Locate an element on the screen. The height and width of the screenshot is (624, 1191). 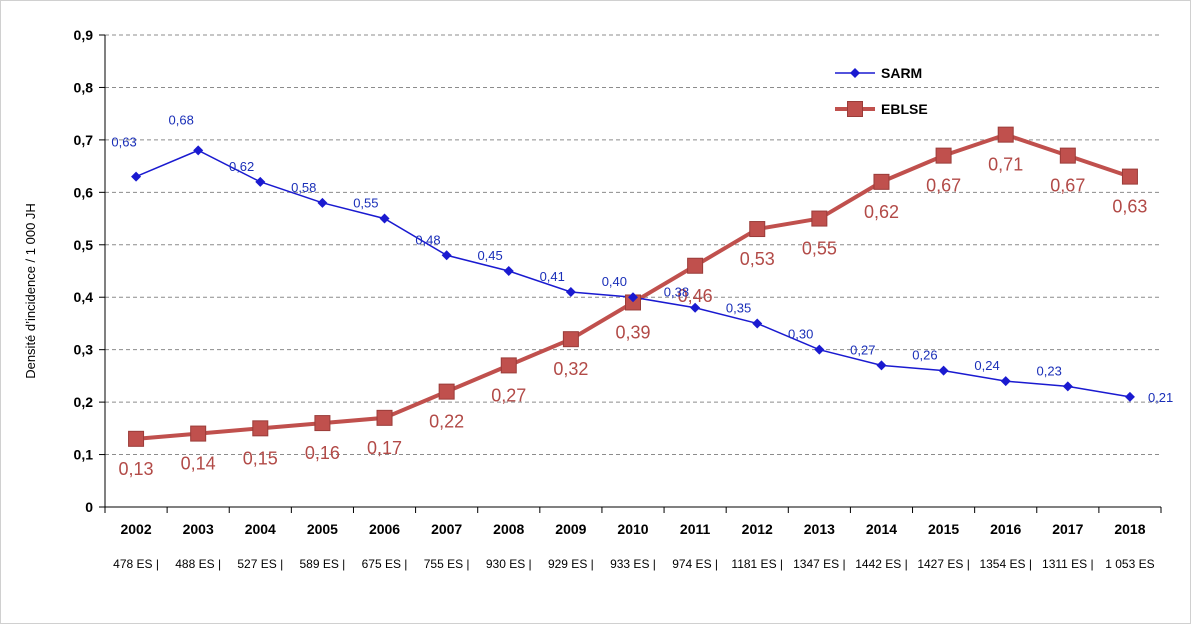
eblse-data-label: 0,71 is located at coordinates (1005, 165).